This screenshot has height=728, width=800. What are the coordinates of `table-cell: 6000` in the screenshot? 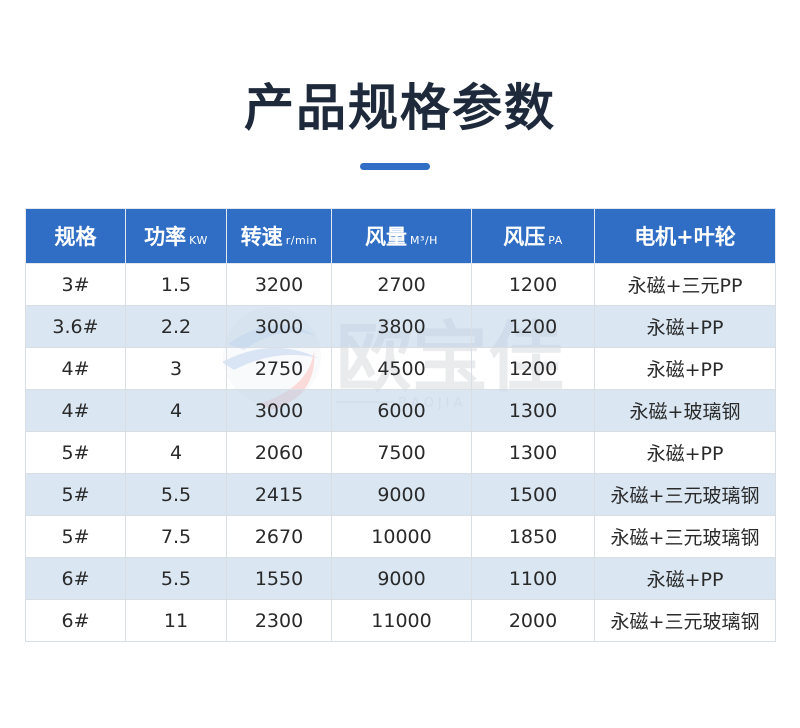 It's located at (401, 410).